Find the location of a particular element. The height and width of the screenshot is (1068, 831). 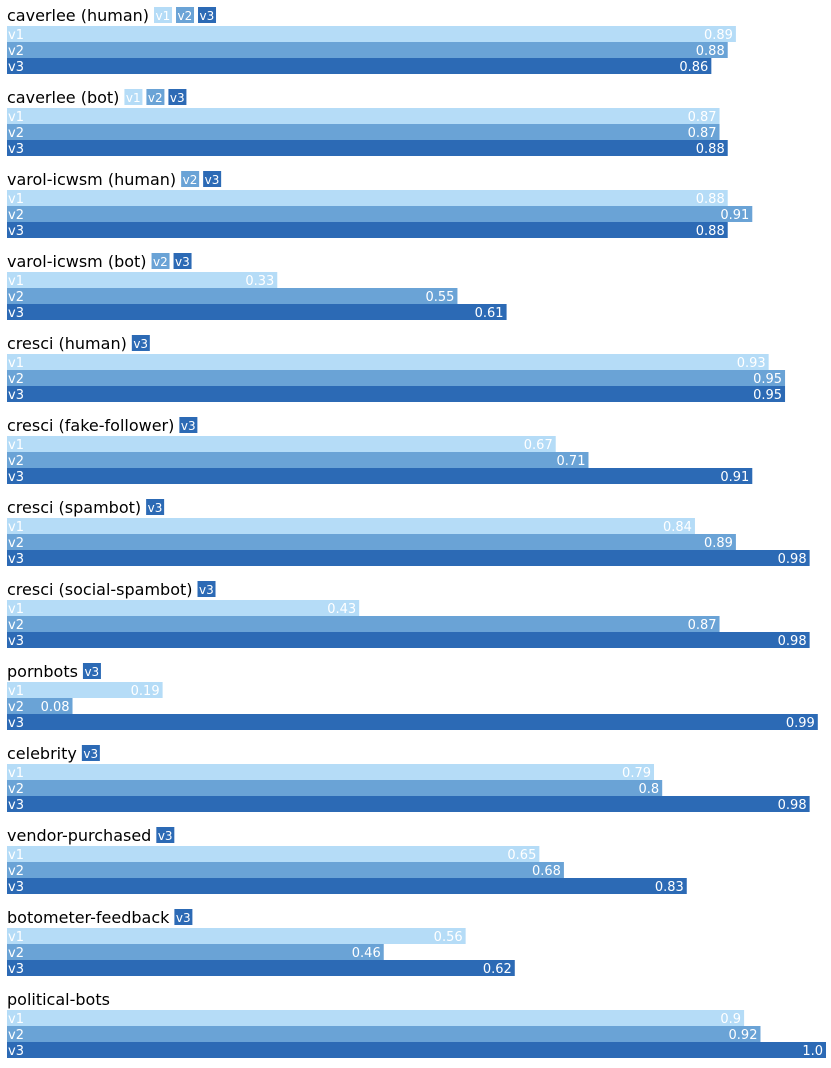

value-label: 0.95 is located at coordinates (767, 379).